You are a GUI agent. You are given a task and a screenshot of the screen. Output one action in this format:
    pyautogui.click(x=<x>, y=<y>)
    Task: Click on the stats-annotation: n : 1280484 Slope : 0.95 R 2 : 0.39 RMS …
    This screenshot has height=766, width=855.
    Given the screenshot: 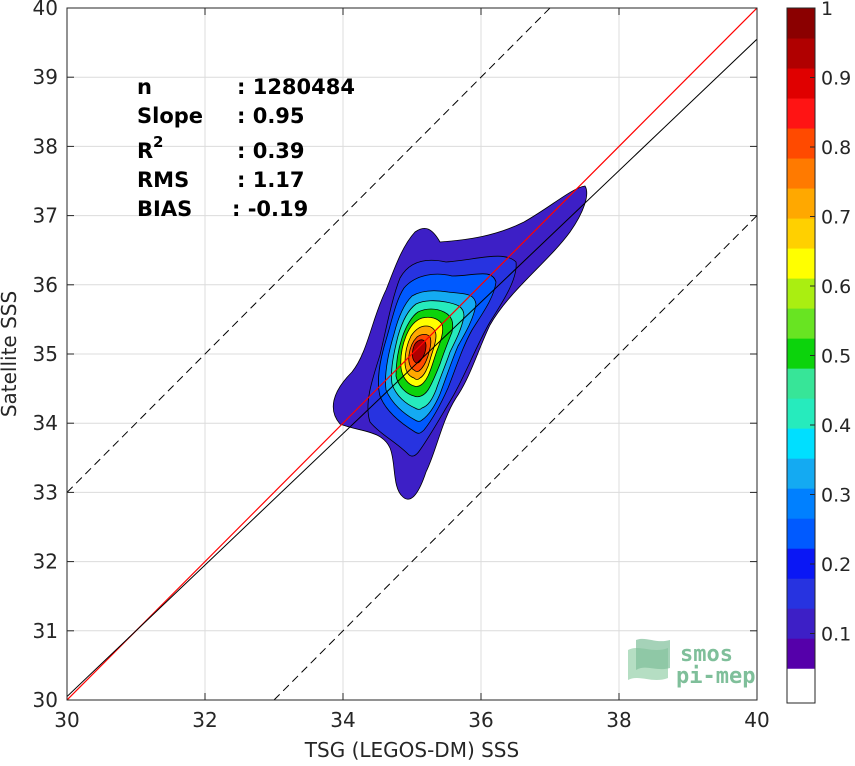 What is the action you would take?
    pyautogui.click(x=246, y=148)
    